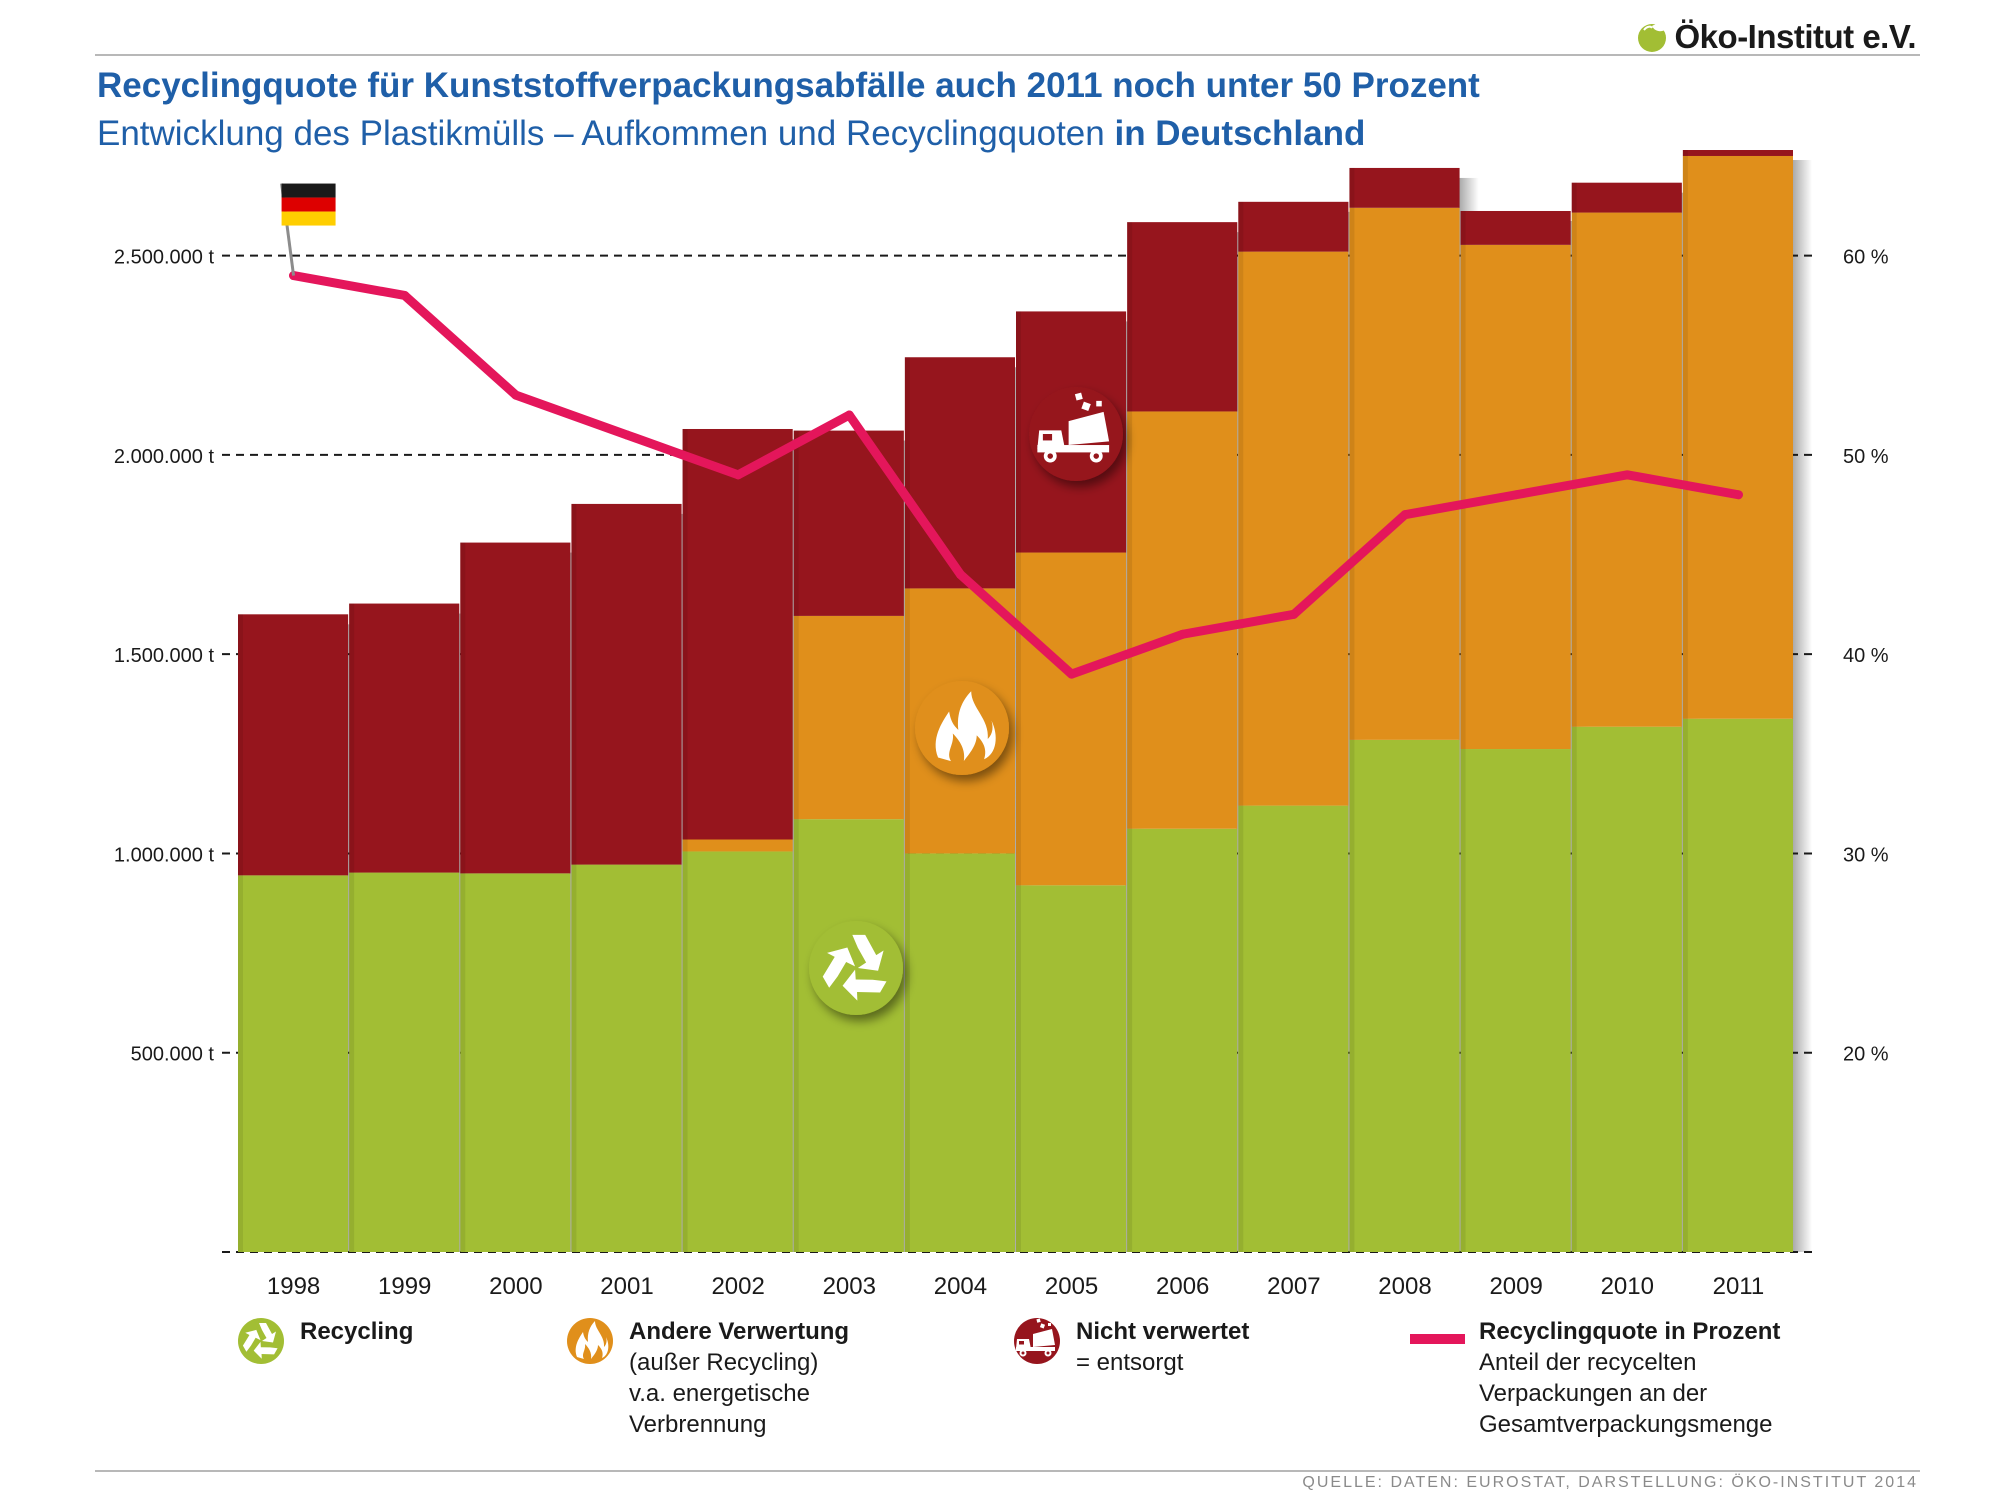 This screenshot has height=1496, width=2000. Describe the element at coordinates (1866, 258) in the screenshot. I see `y-right-tick-label: 60 %` at that location.